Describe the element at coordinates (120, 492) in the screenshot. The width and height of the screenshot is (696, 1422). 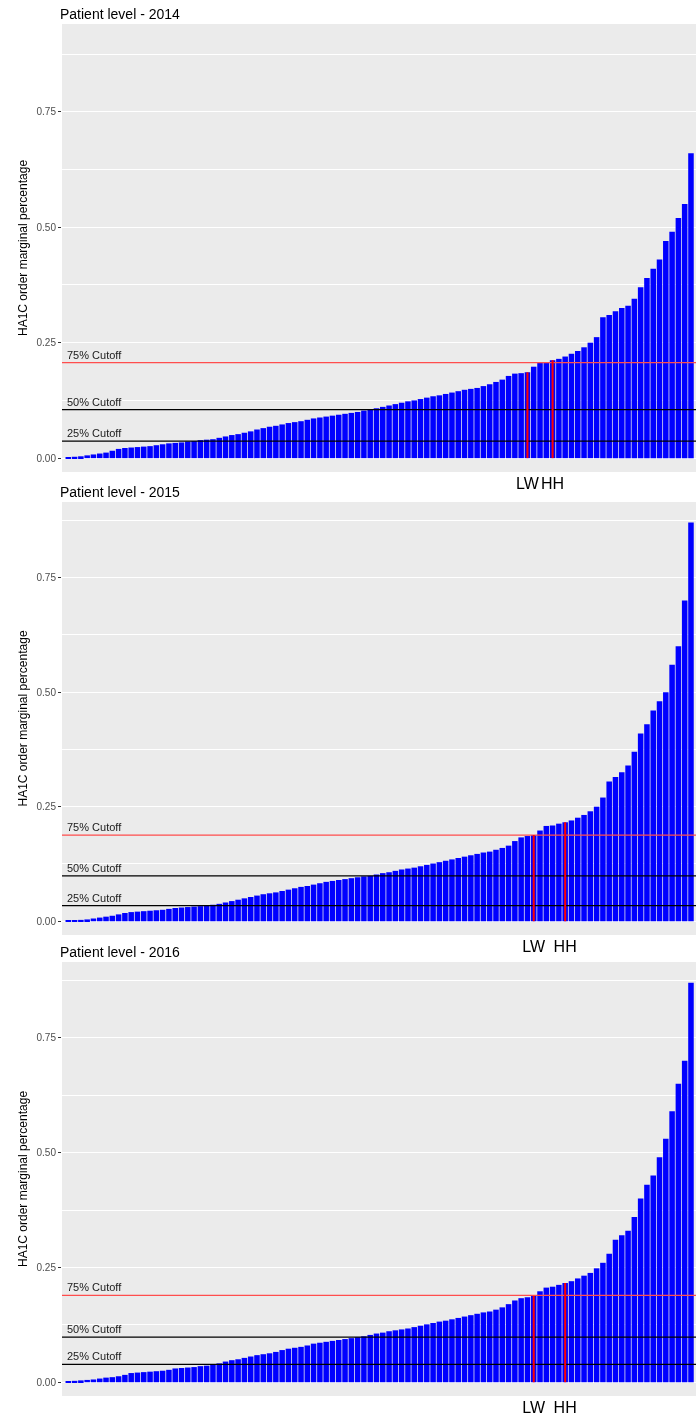
I see `chart-title: Patient level - 2015` at that location.